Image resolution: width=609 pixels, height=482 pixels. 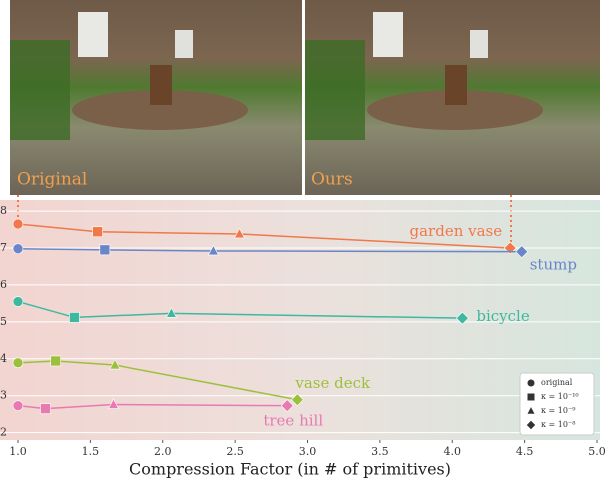 I want to click on series-label: tree hill, so click(x=293, y=421).